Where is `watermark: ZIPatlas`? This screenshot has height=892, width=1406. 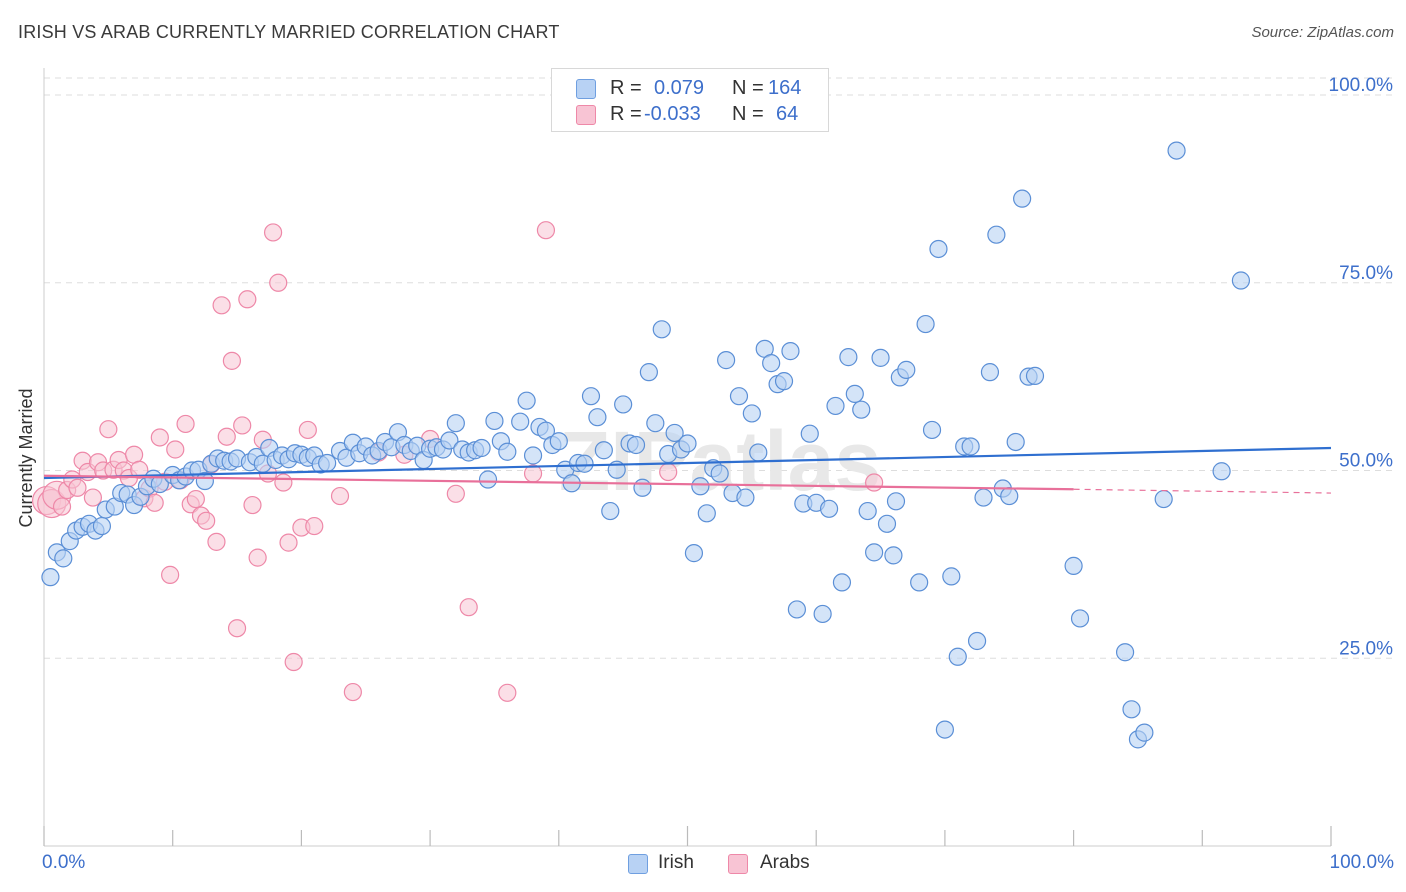
watermark: ZIPatlas is located at coordinates (720, 461).